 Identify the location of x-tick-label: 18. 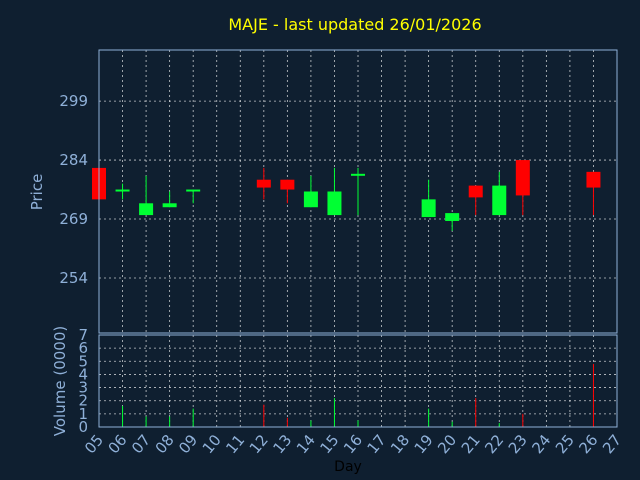
(400, 444).